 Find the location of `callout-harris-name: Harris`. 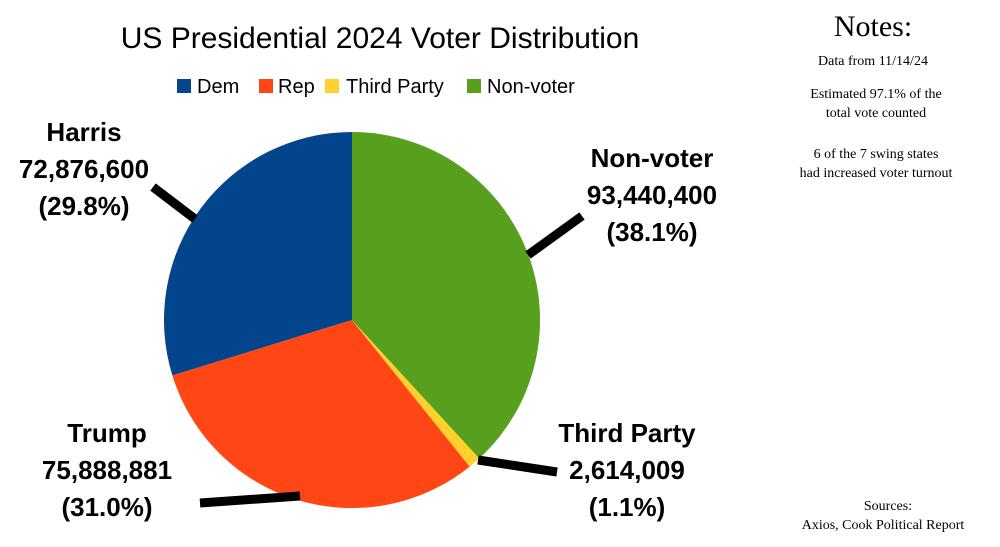

callout-harris-name: Harris is located at coordinates (83, 132).